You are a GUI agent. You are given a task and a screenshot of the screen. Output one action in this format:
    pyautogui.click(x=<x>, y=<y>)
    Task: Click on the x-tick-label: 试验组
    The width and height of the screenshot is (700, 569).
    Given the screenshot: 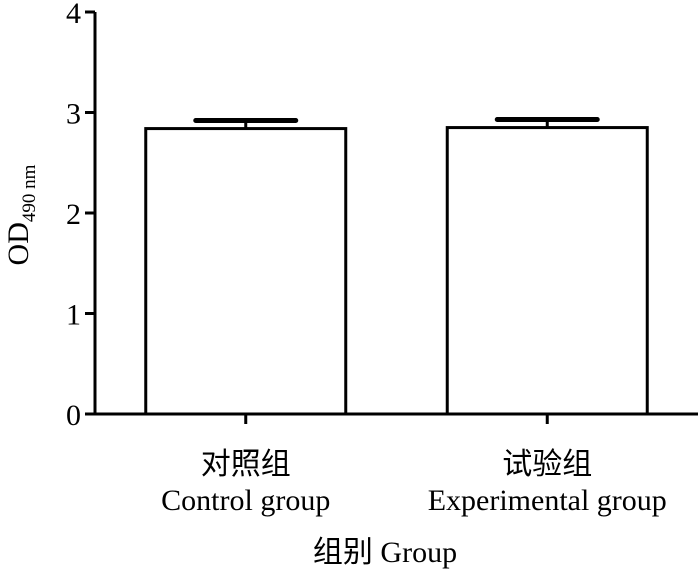 What is the action you would take?
    pyautogui.click(x=547, y=464)
    